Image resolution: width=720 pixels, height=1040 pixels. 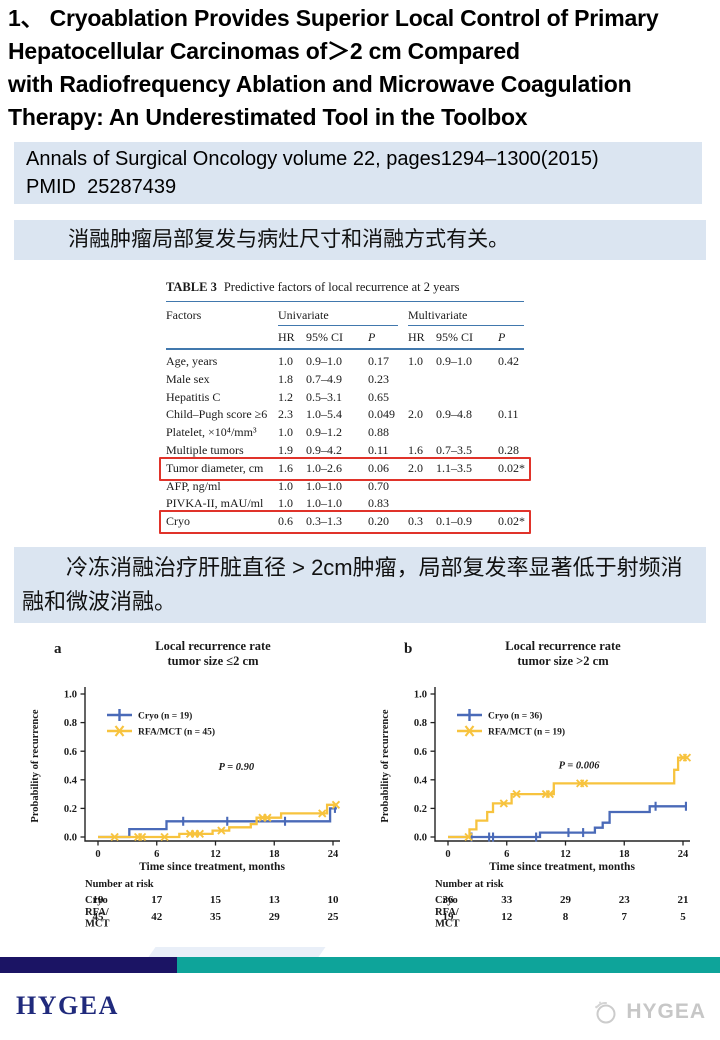 What do you see at coordinates (285, 414) in the screenshot?
I see `table-cell: 2.3` at bounding box center [285, 414].